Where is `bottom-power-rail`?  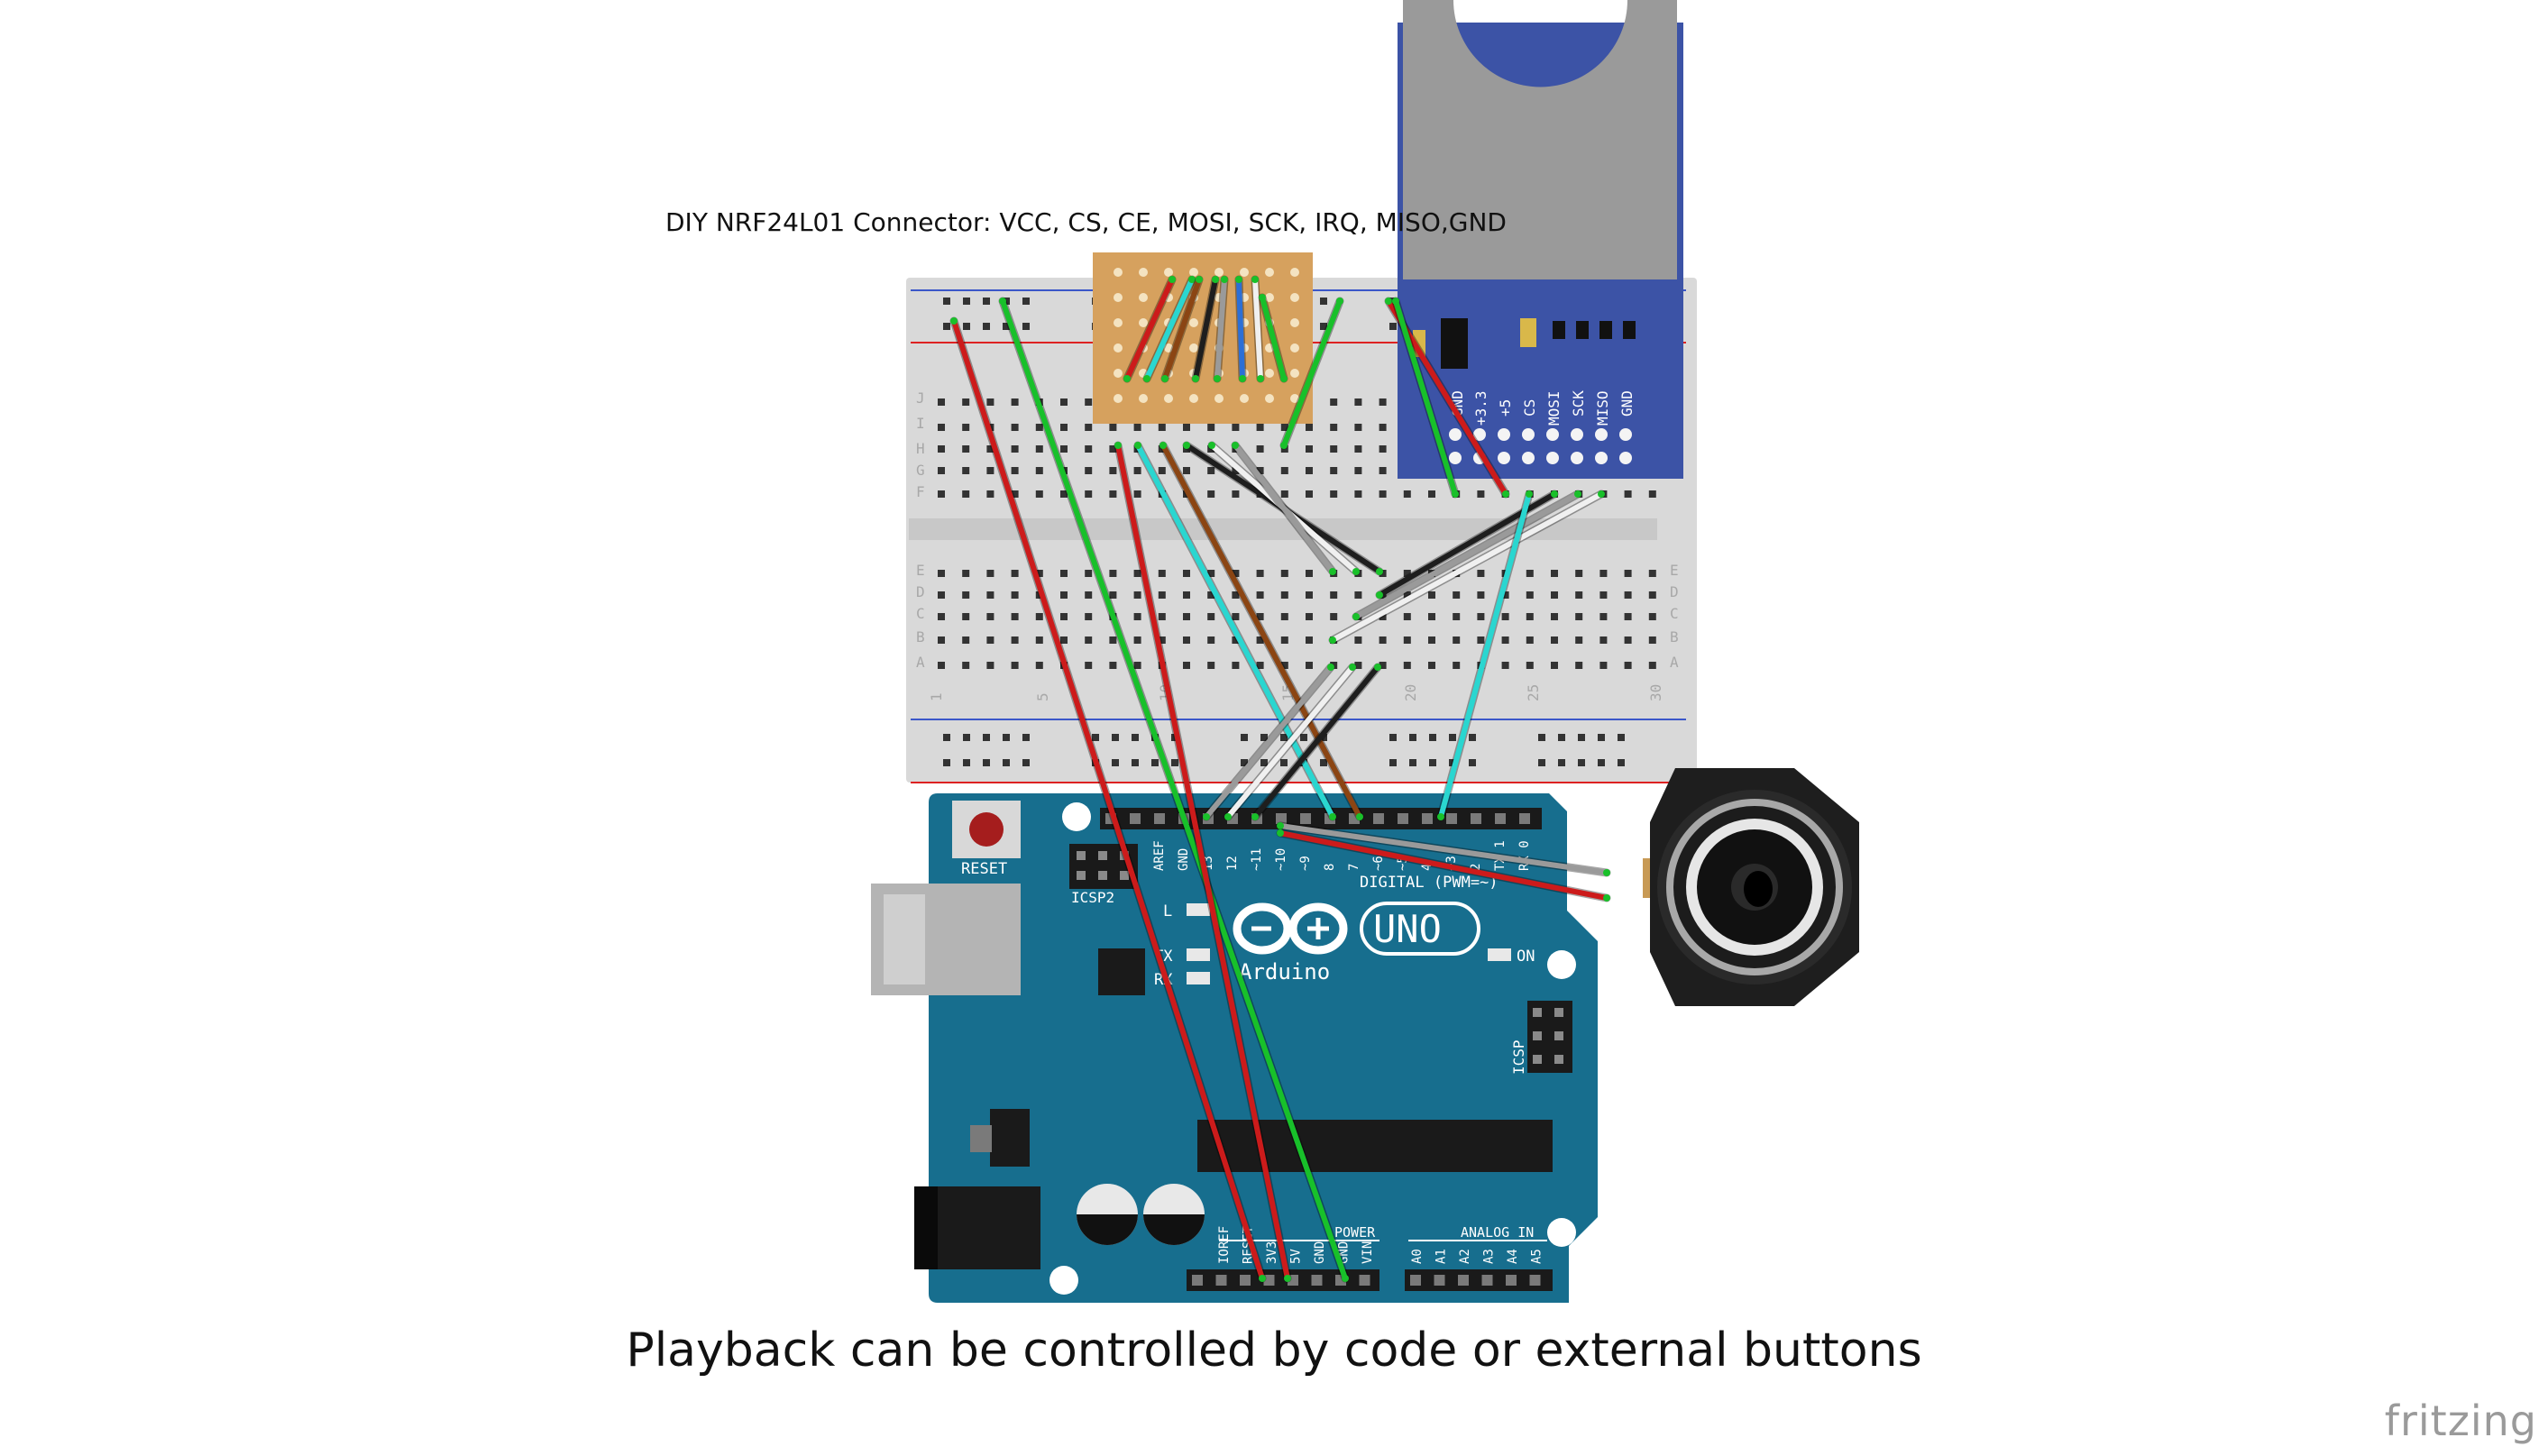 bottom-power-rail is located at coordinates (1284, 750).